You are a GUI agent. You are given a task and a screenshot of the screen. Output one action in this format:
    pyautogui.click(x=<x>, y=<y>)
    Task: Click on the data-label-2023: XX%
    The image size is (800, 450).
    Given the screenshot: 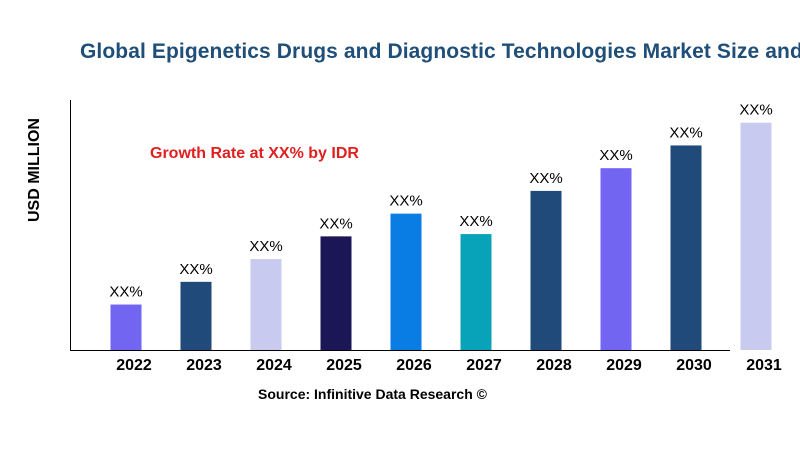 What is the action you would take?
    pyautogui.click(x=195, y=269)
    